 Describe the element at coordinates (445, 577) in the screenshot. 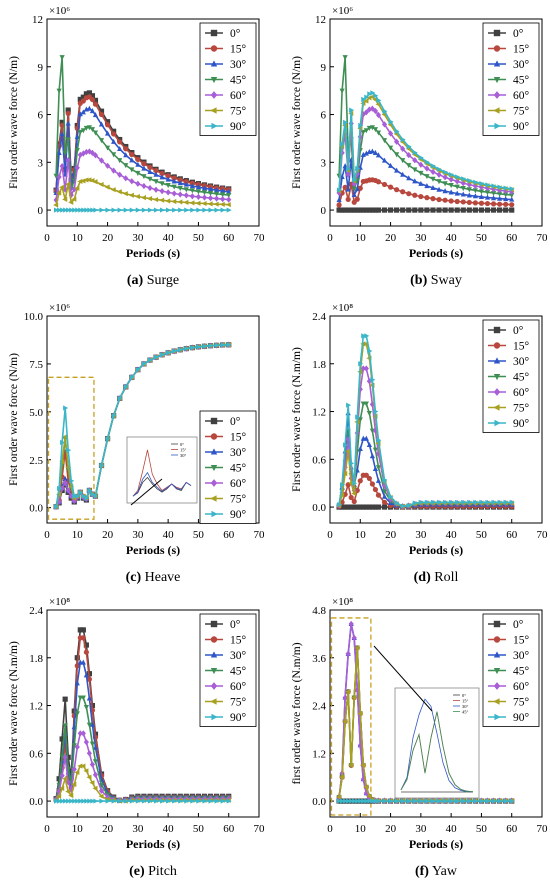

I see `caption-text: Roll` at that location.